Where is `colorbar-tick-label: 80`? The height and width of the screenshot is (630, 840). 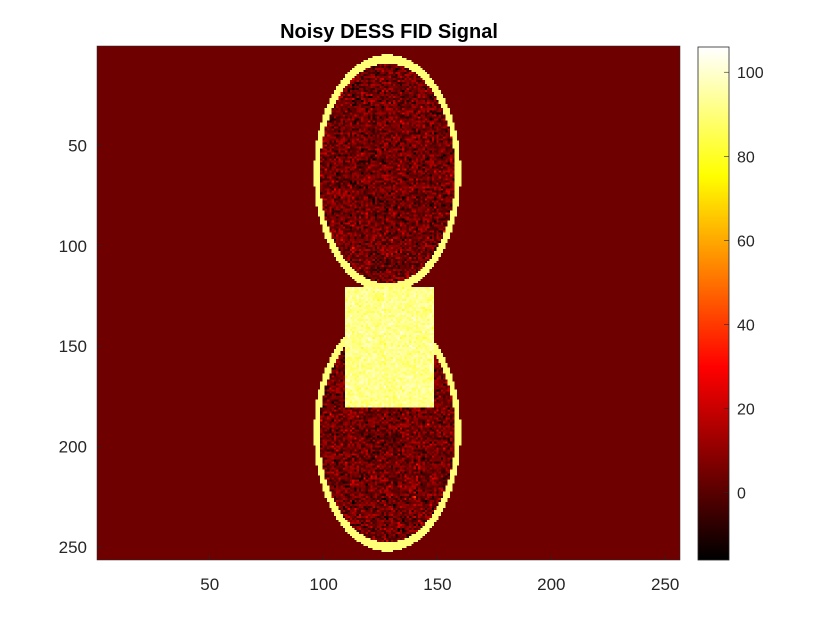
colorbar-tick-label: 80 is located at coordinates (746, 157).